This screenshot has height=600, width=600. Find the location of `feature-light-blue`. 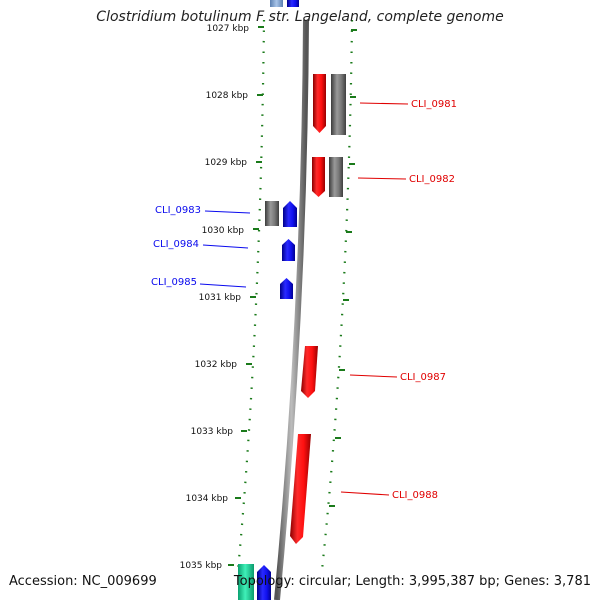

feature-light-blue is located at coordinates (276, 3).